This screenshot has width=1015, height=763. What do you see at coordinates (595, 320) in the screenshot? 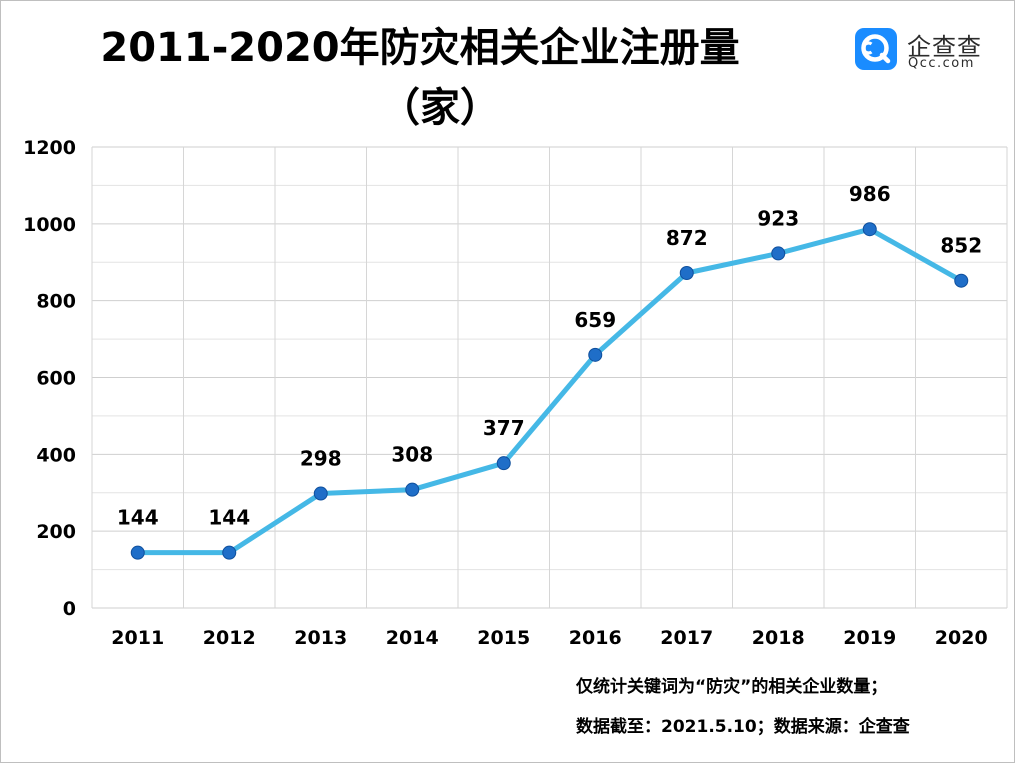
I see `data-label: 659` at bounding box center [595, 320].